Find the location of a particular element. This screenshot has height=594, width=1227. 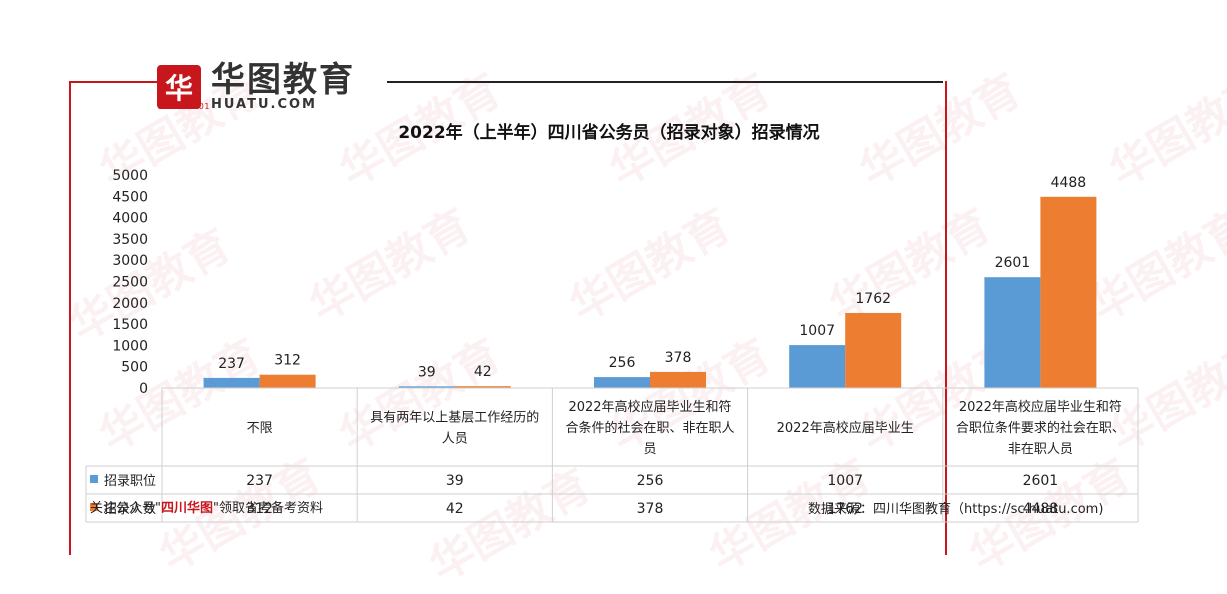

footer-source: 数据来源：四川华图教育（https://sc.huatu.com) is located at coordinates (956, 509).